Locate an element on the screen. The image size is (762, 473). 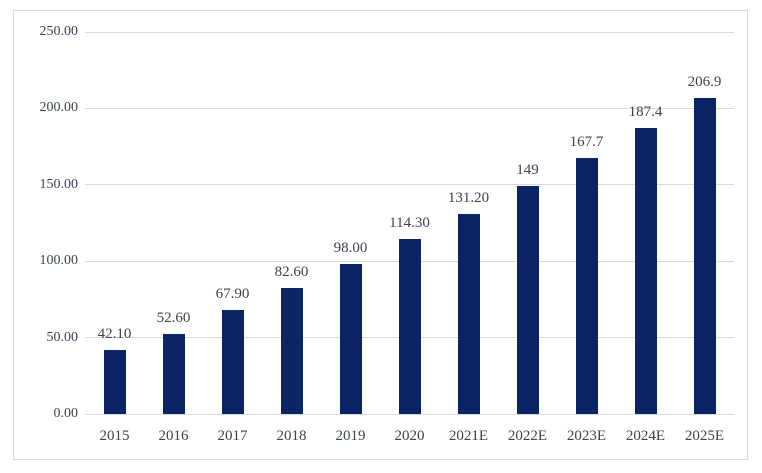
bar-2016 is located at coordinates (173, 373).